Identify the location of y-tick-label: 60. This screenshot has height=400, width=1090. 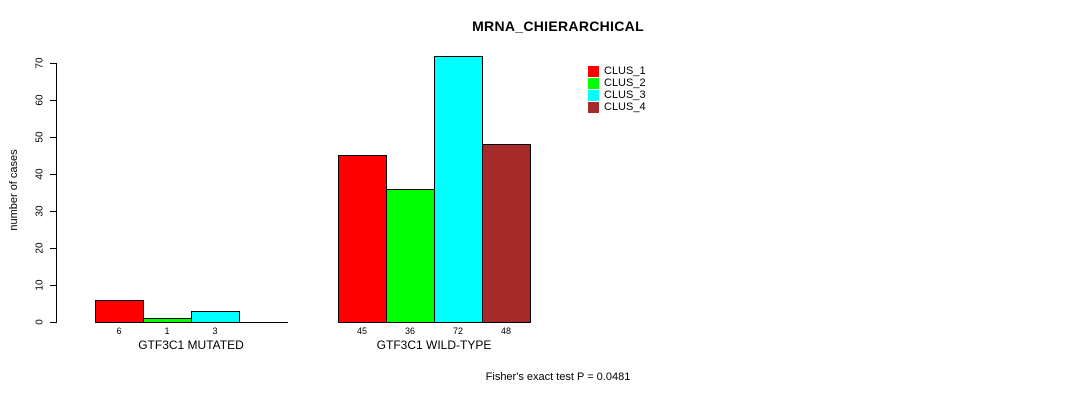
(40, 100).